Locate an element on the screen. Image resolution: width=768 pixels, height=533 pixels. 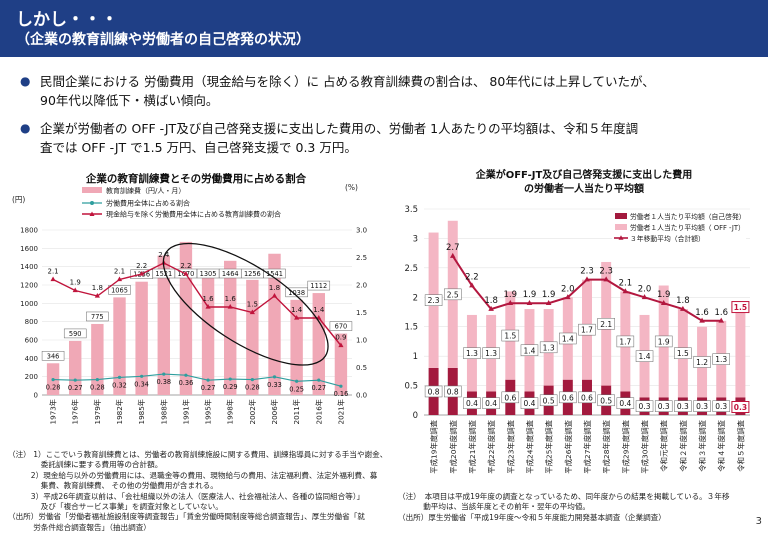
point-label: 2.2 is located at coordinates (472, 278).